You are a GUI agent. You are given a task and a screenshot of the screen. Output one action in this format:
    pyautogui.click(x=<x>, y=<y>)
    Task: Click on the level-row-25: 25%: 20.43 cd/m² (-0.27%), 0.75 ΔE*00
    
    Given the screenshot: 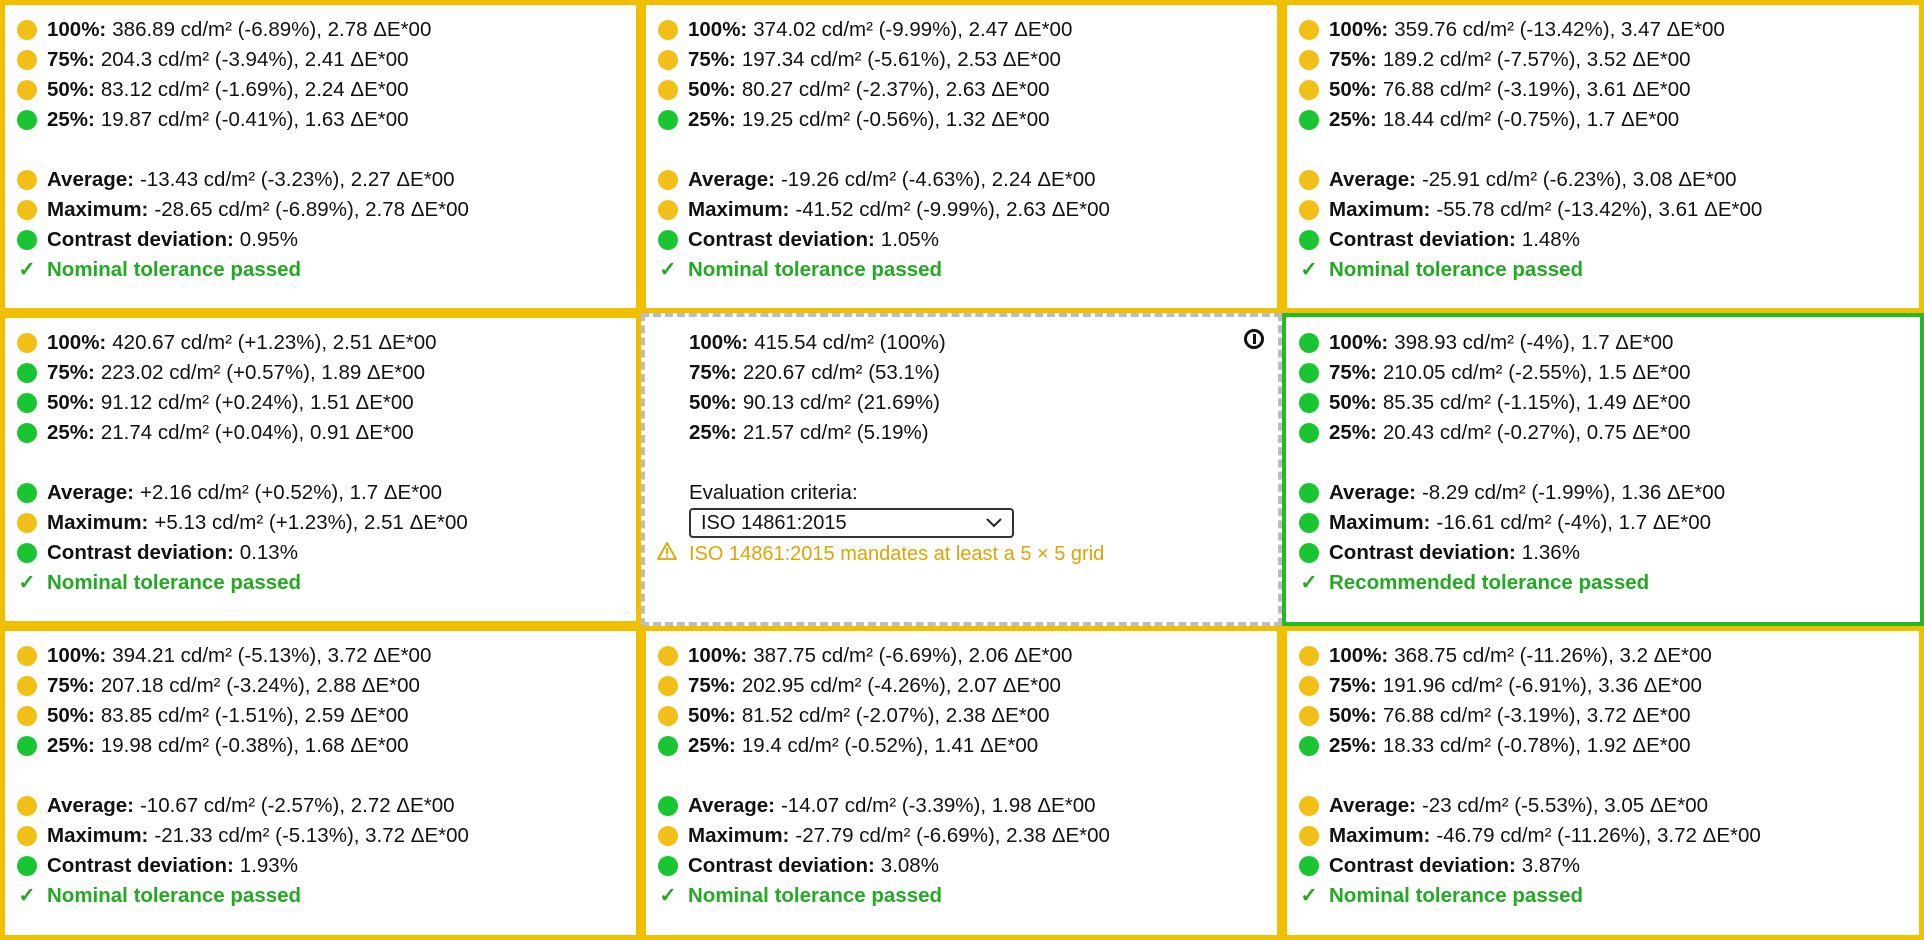 What is the action you would take?
    pyautogui.click(x=1604, y=433)
    